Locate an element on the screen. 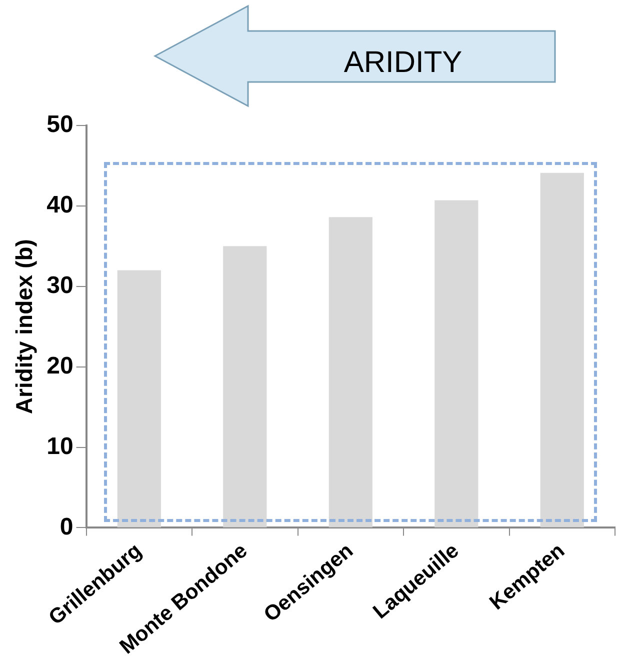 The width and height of the screenshot is (619, 667). y-tick-label: 40 is located at coordinates (60, 204).